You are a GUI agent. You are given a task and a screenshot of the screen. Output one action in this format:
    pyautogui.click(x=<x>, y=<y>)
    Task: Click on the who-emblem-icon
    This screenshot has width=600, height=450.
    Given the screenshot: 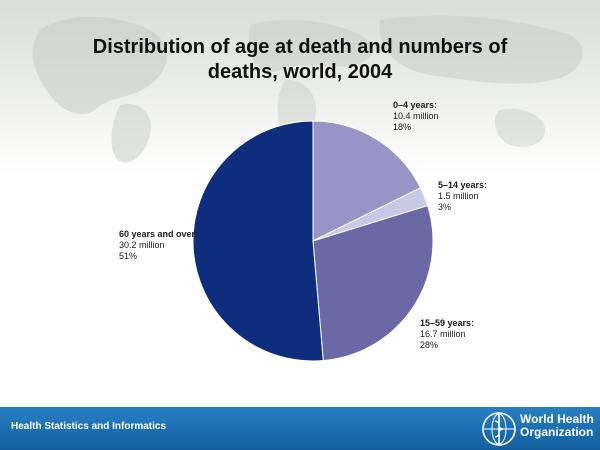 What is the action you would take?
    pyautogui.click(x=499, y=429)
    